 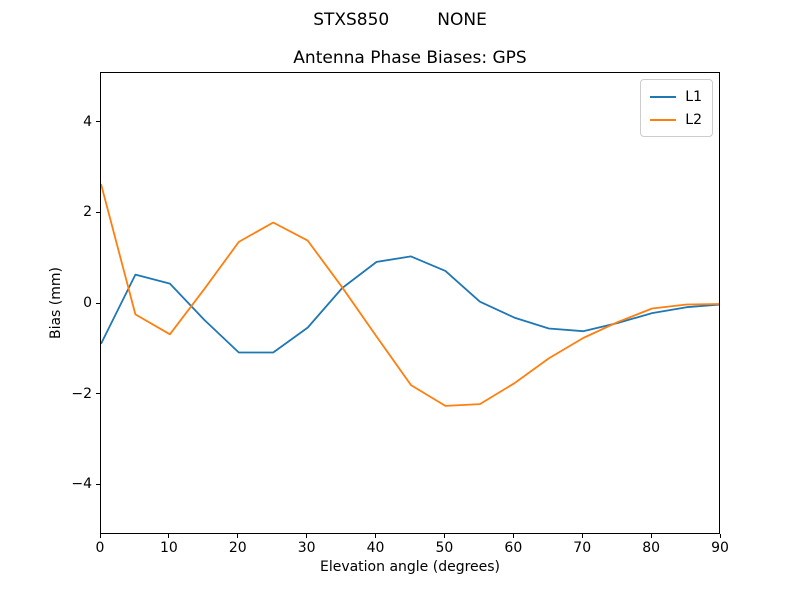 What do you see at coordinates (462, 20) in the screenshot?
I see `suptitle-receiver: NONE` at bounding box center [462, 20].